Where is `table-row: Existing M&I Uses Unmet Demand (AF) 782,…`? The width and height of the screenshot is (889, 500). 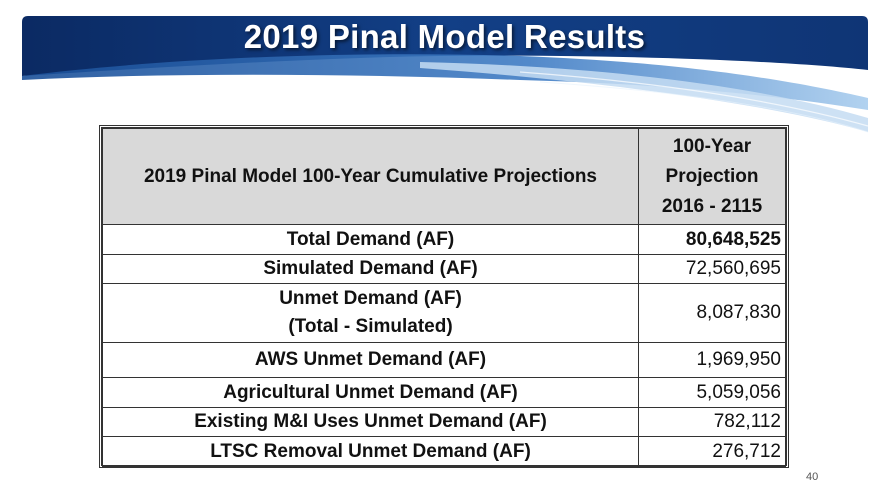
table-row: Existing M&I Uses Unmet Demand (AF) 782,… is located at coordinates (444, 422).